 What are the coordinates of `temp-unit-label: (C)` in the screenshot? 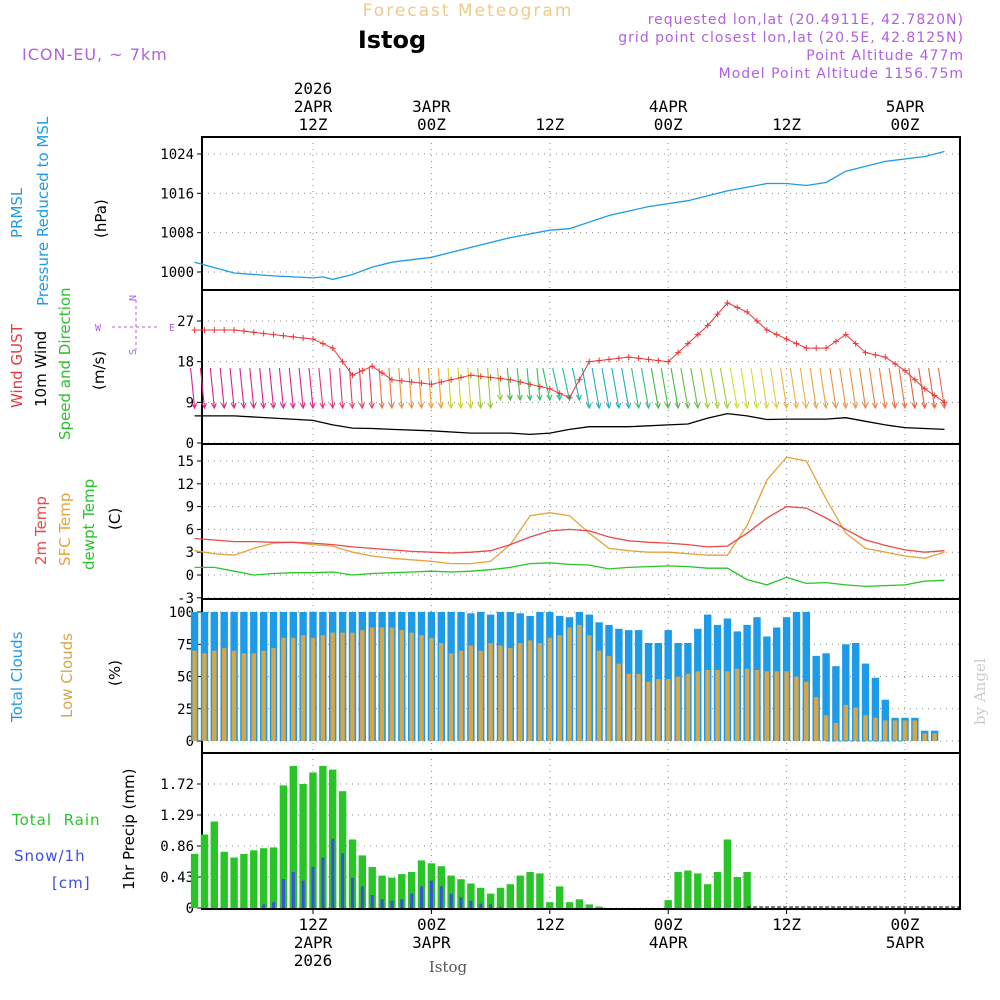 It's located at (115, 519).